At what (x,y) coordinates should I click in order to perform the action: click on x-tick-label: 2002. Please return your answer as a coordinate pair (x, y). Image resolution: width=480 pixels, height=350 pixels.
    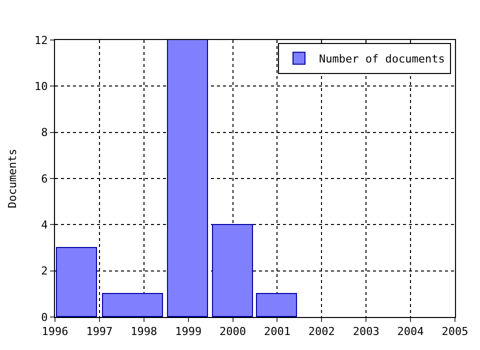
    Looking at the image, I should click on (321, 331).